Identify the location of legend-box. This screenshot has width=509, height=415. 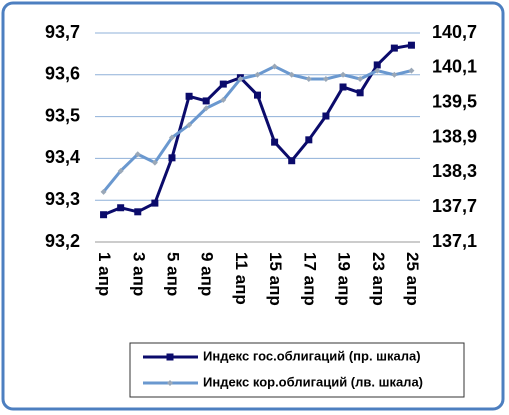
(297, 370).